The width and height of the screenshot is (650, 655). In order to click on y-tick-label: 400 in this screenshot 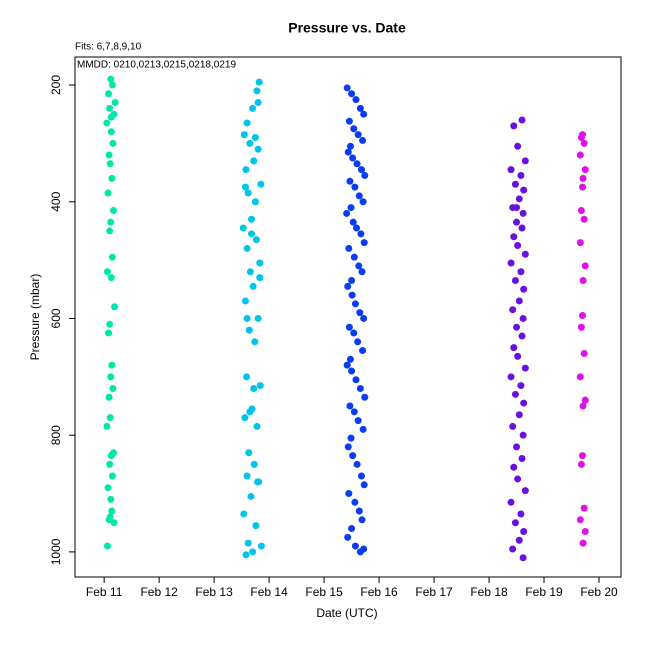, I will do `click(56, 201)`.